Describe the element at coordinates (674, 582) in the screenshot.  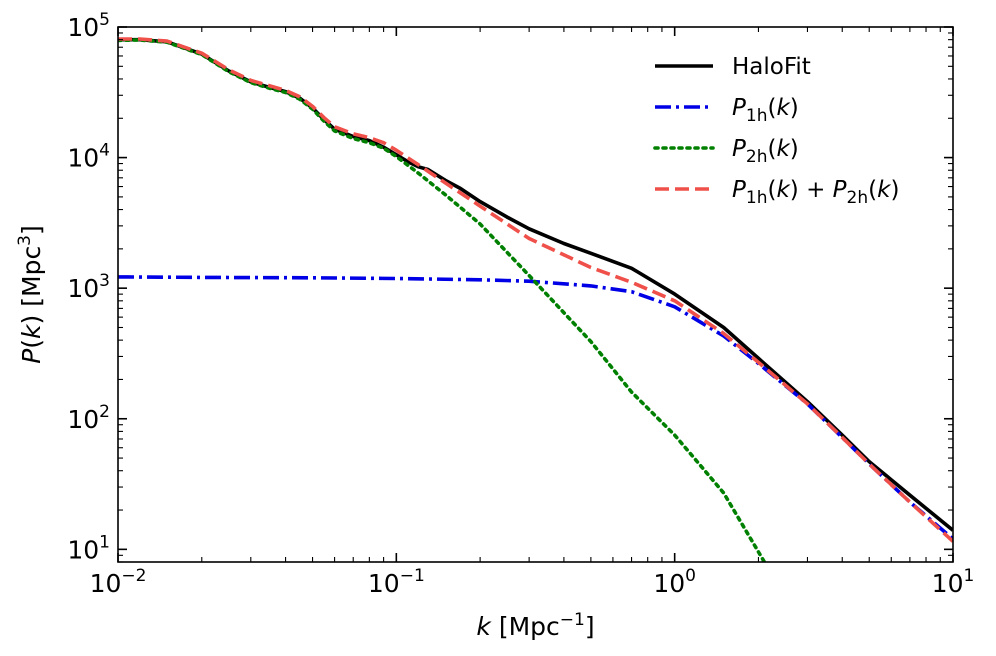
I see `x-tick-label: 10⁰` at that location.